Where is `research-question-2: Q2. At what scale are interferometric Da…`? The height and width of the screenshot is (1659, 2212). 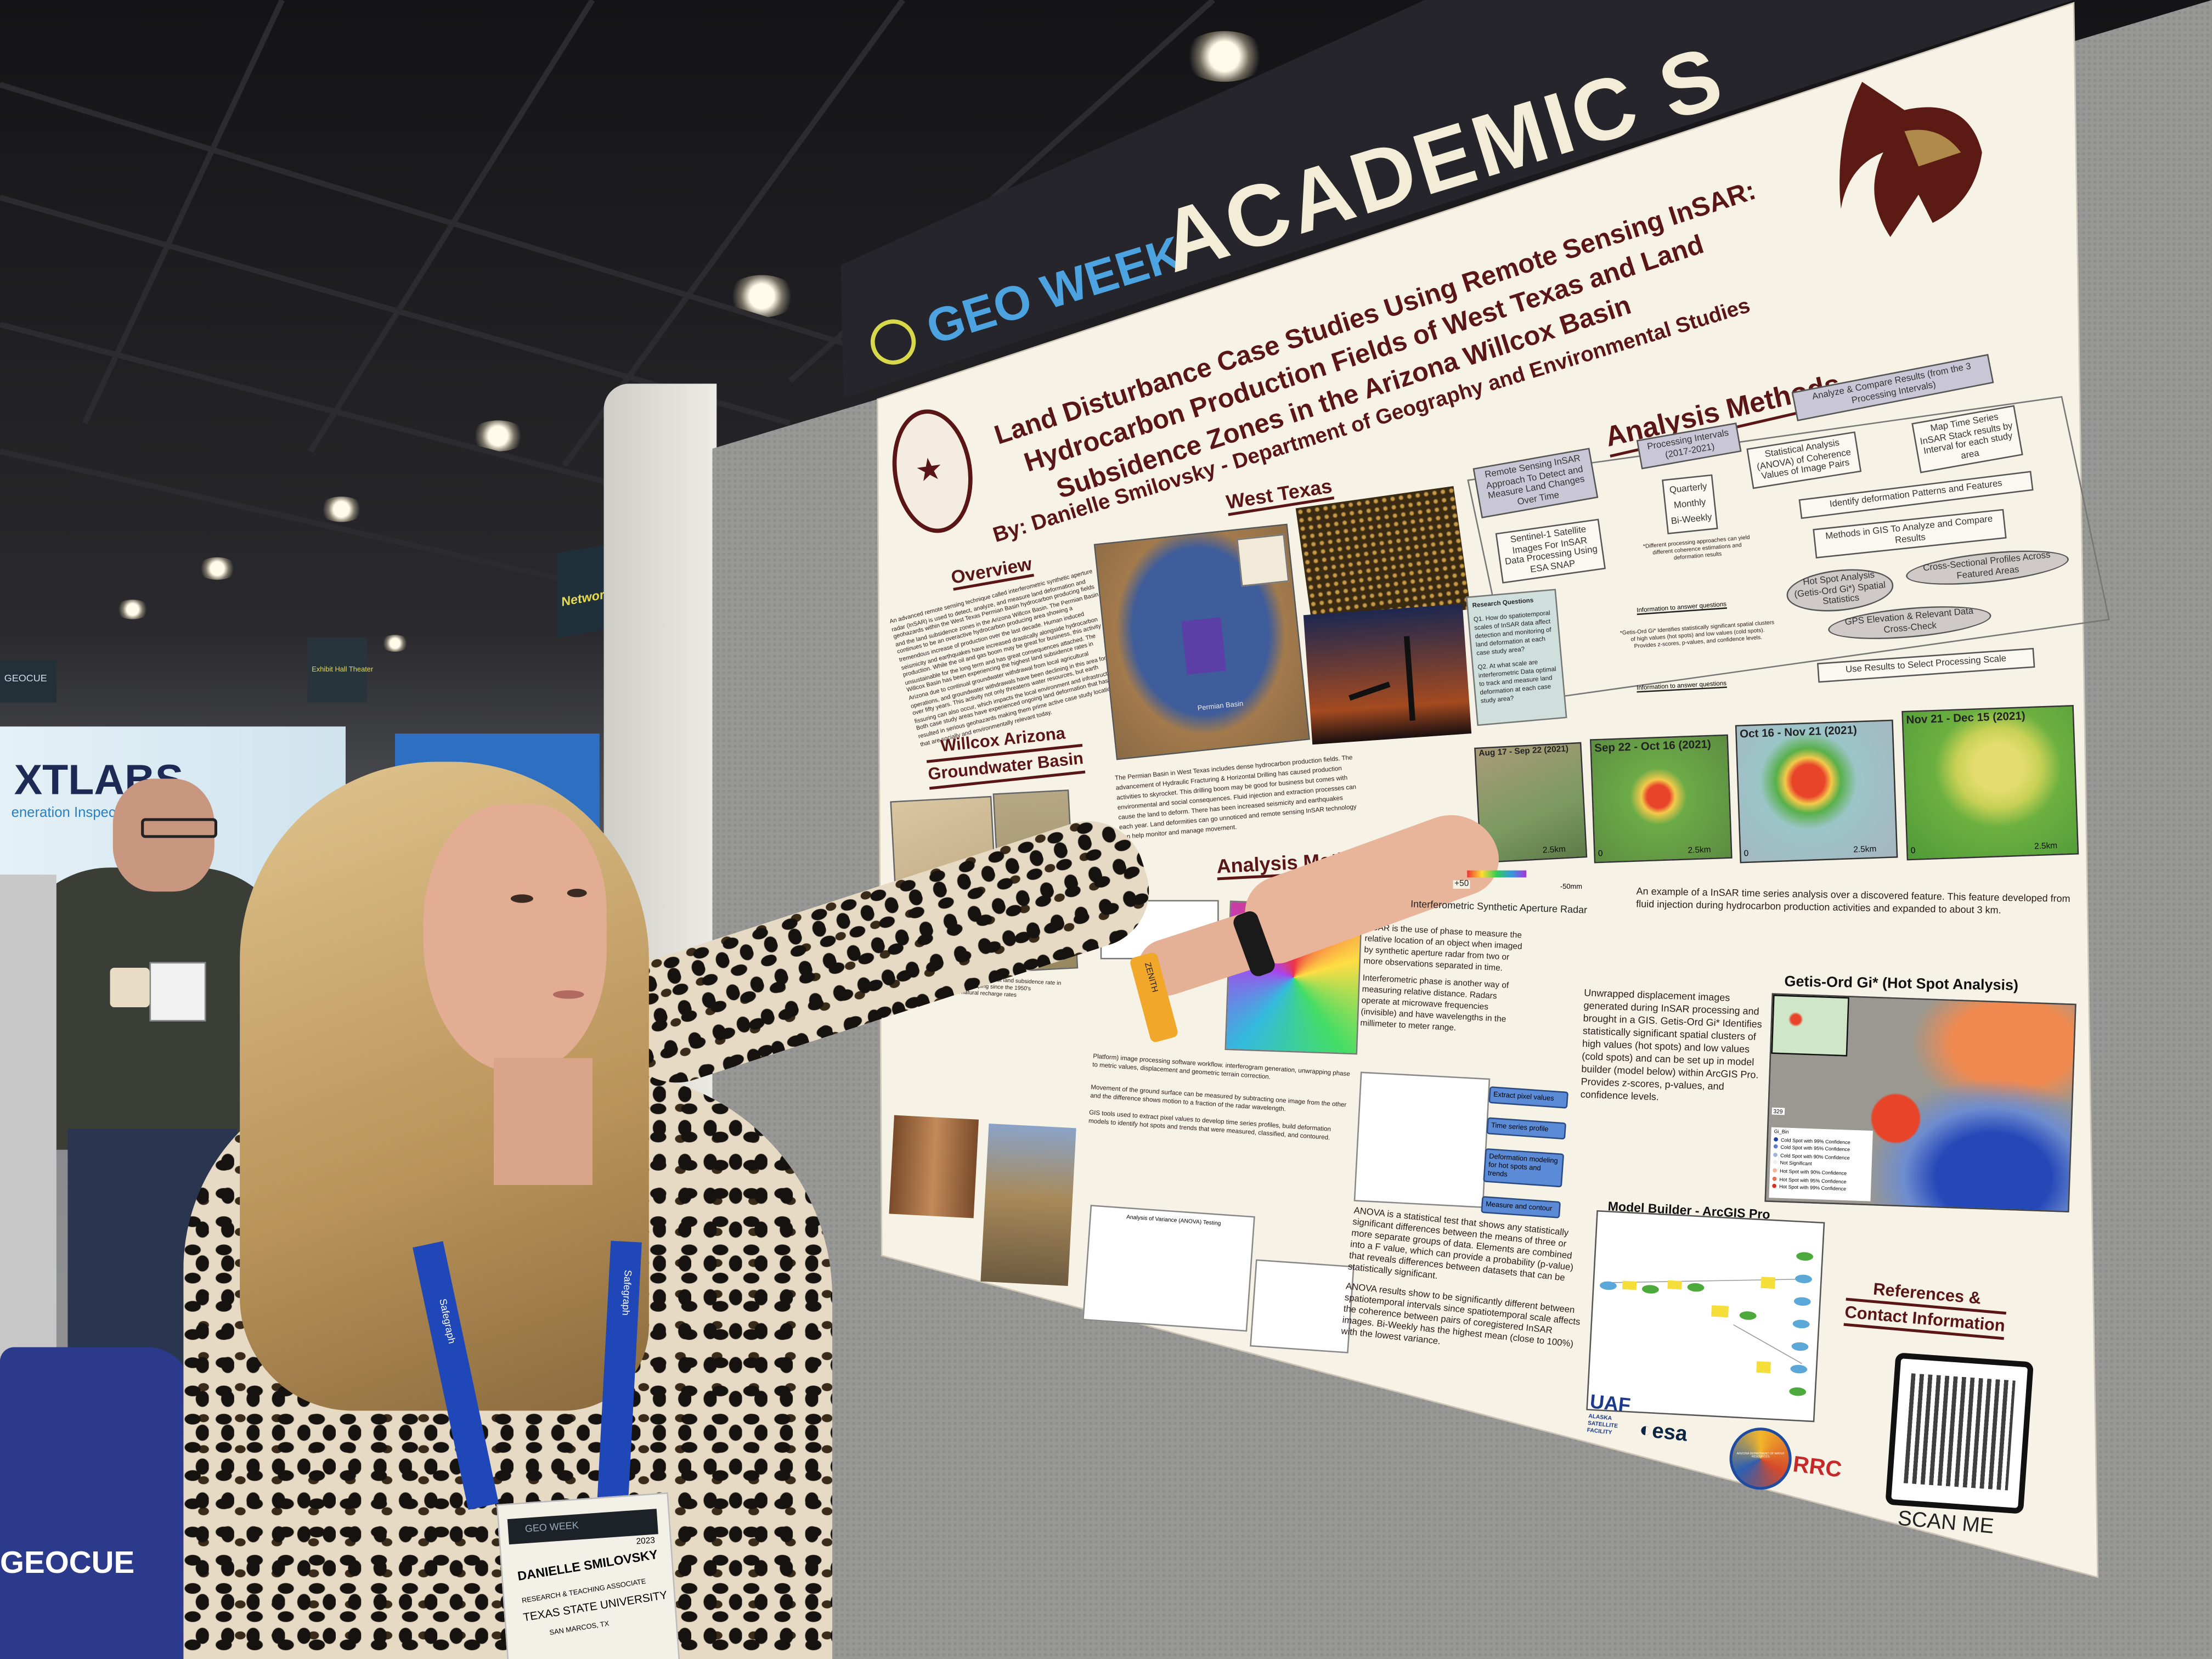 research-question-2: Q2. At what scale are interferometric Da… is located at coordinates (1517, 681).